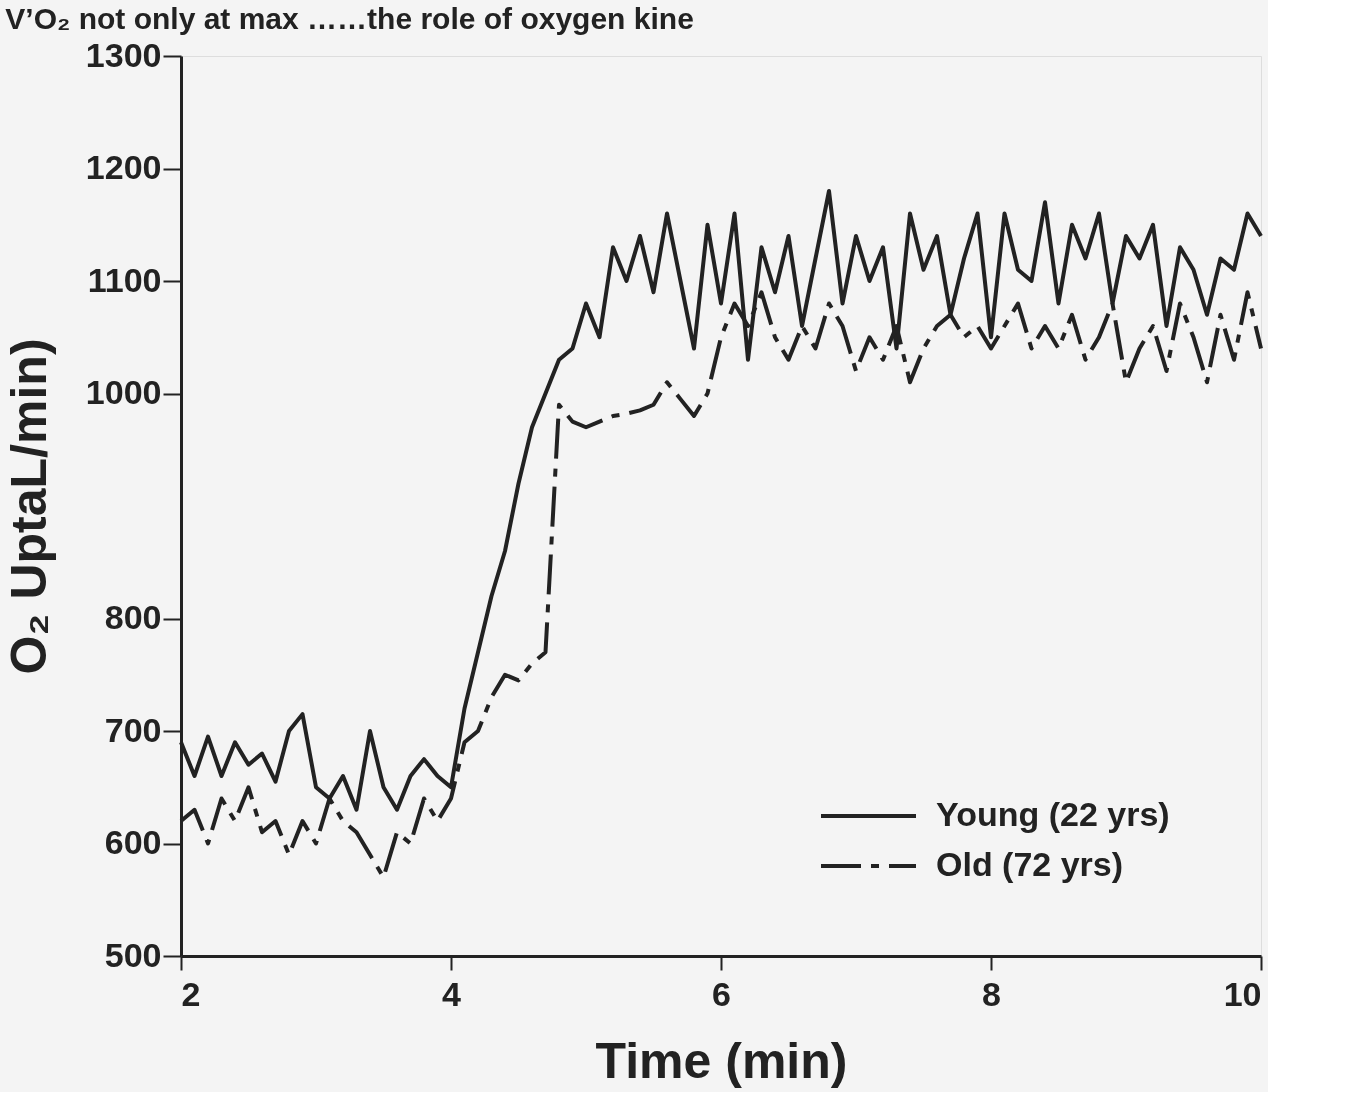 This screenshot has height=1119, width=1364. Describe the element at coordinates (133, 954) in the screenshot. I see `y-tick-label: 500` at that location.